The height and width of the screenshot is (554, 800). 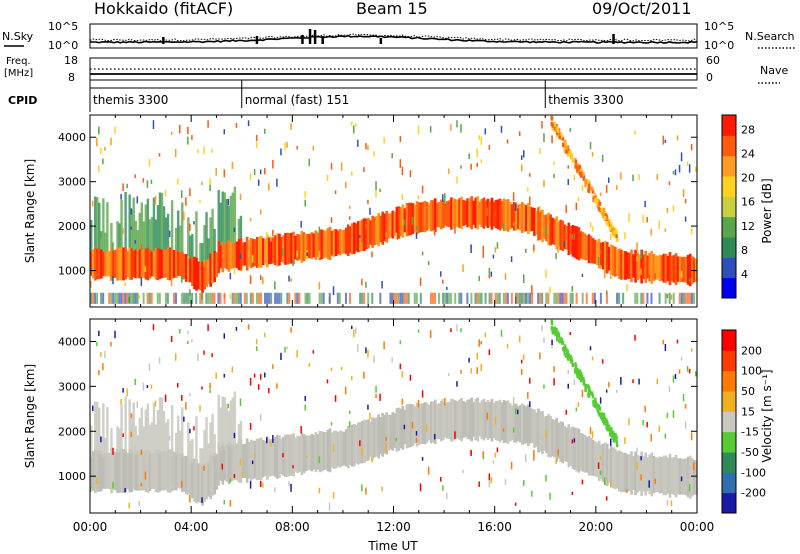 I want to click on date-title: 09/Oct/2011, so click(x=642, y=9).